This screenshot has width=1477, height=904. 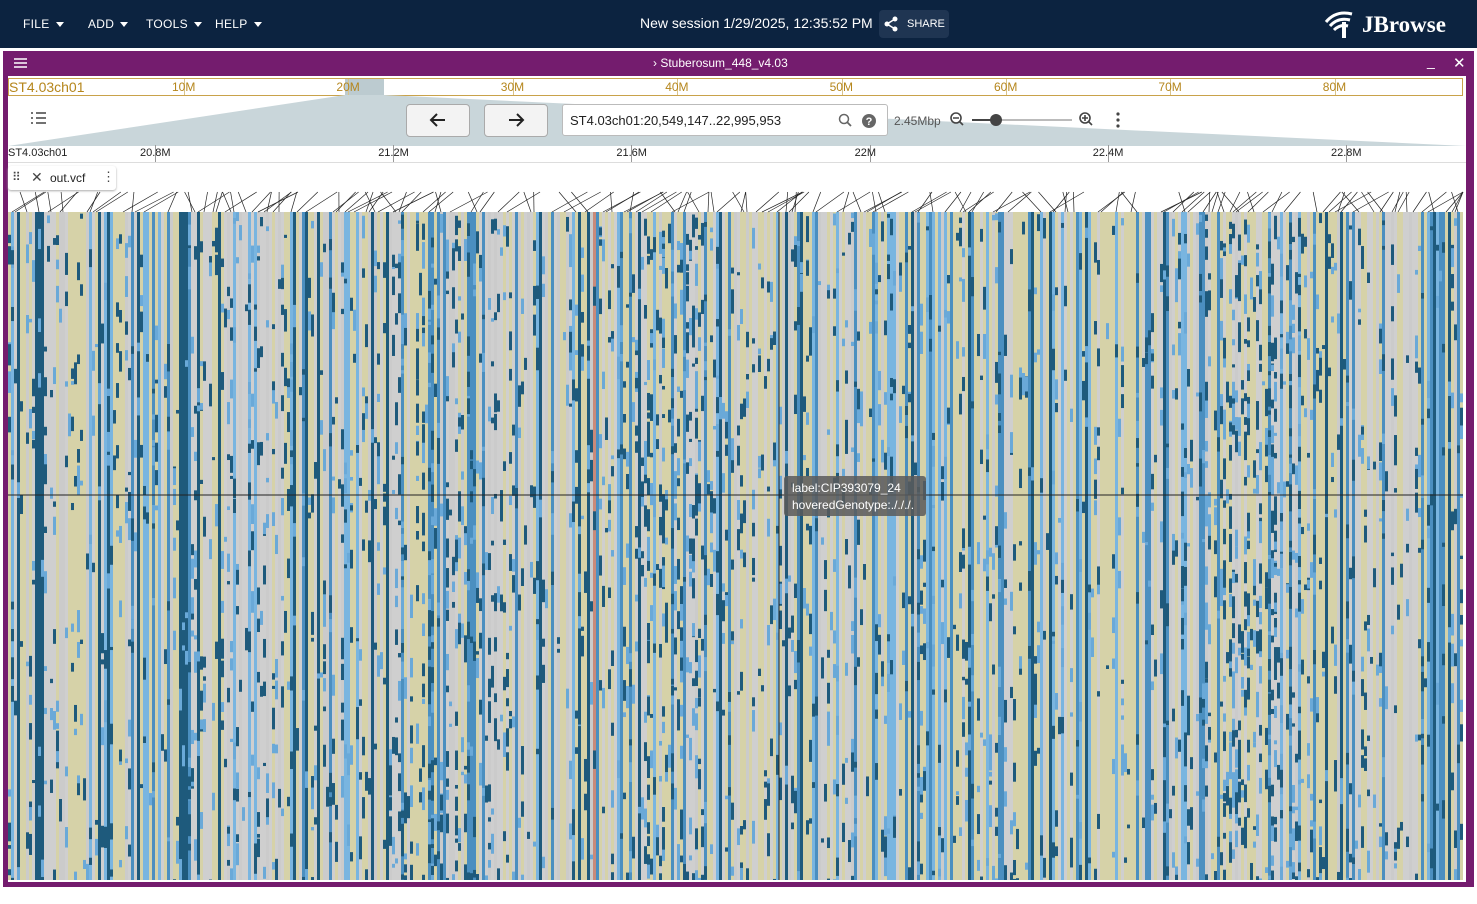 I want to click on session-name: New session 1/29/2025, 12:35:52 PM, so click(x=756, y=23).